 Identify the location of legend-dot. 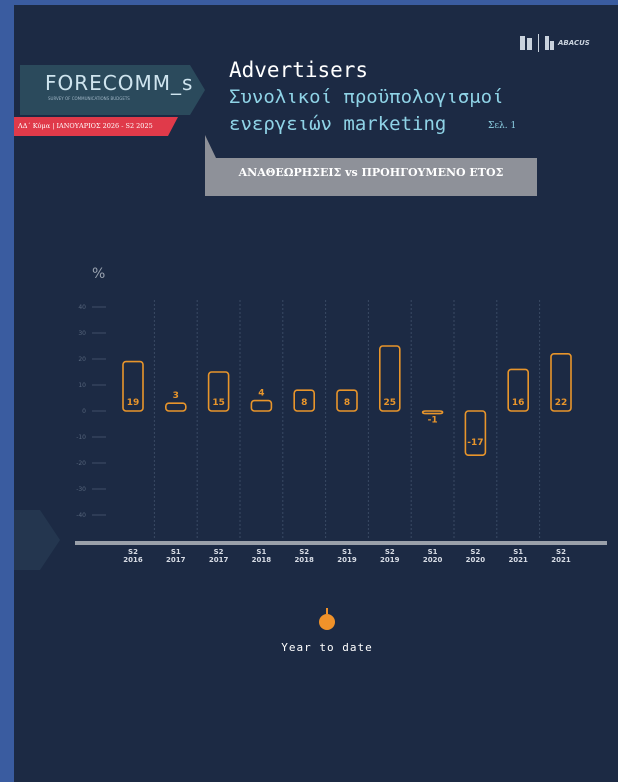
(327, 622).